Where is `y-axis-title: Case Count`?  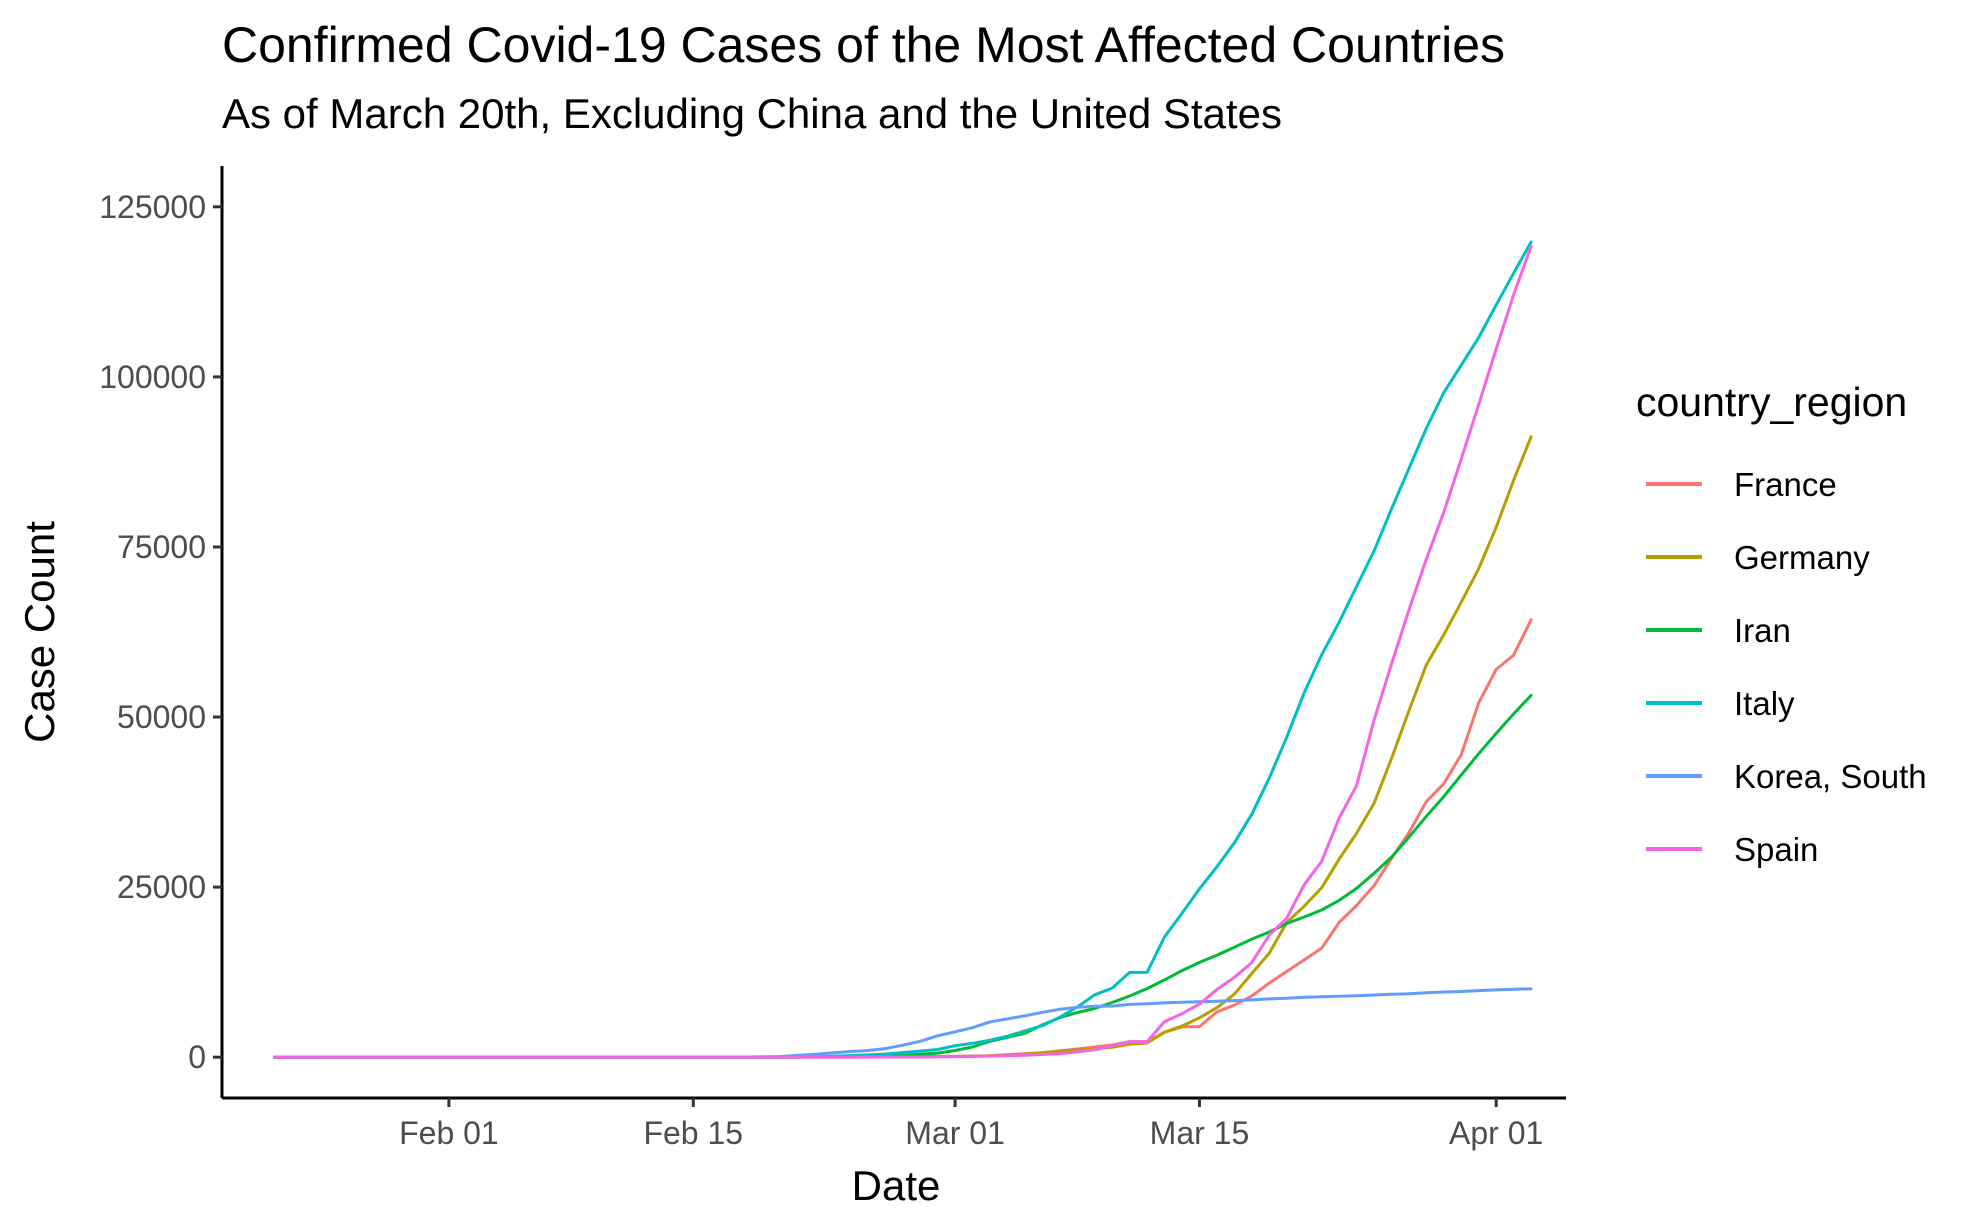 y-axis-title: Case Count is located at coordinates (39, 632).